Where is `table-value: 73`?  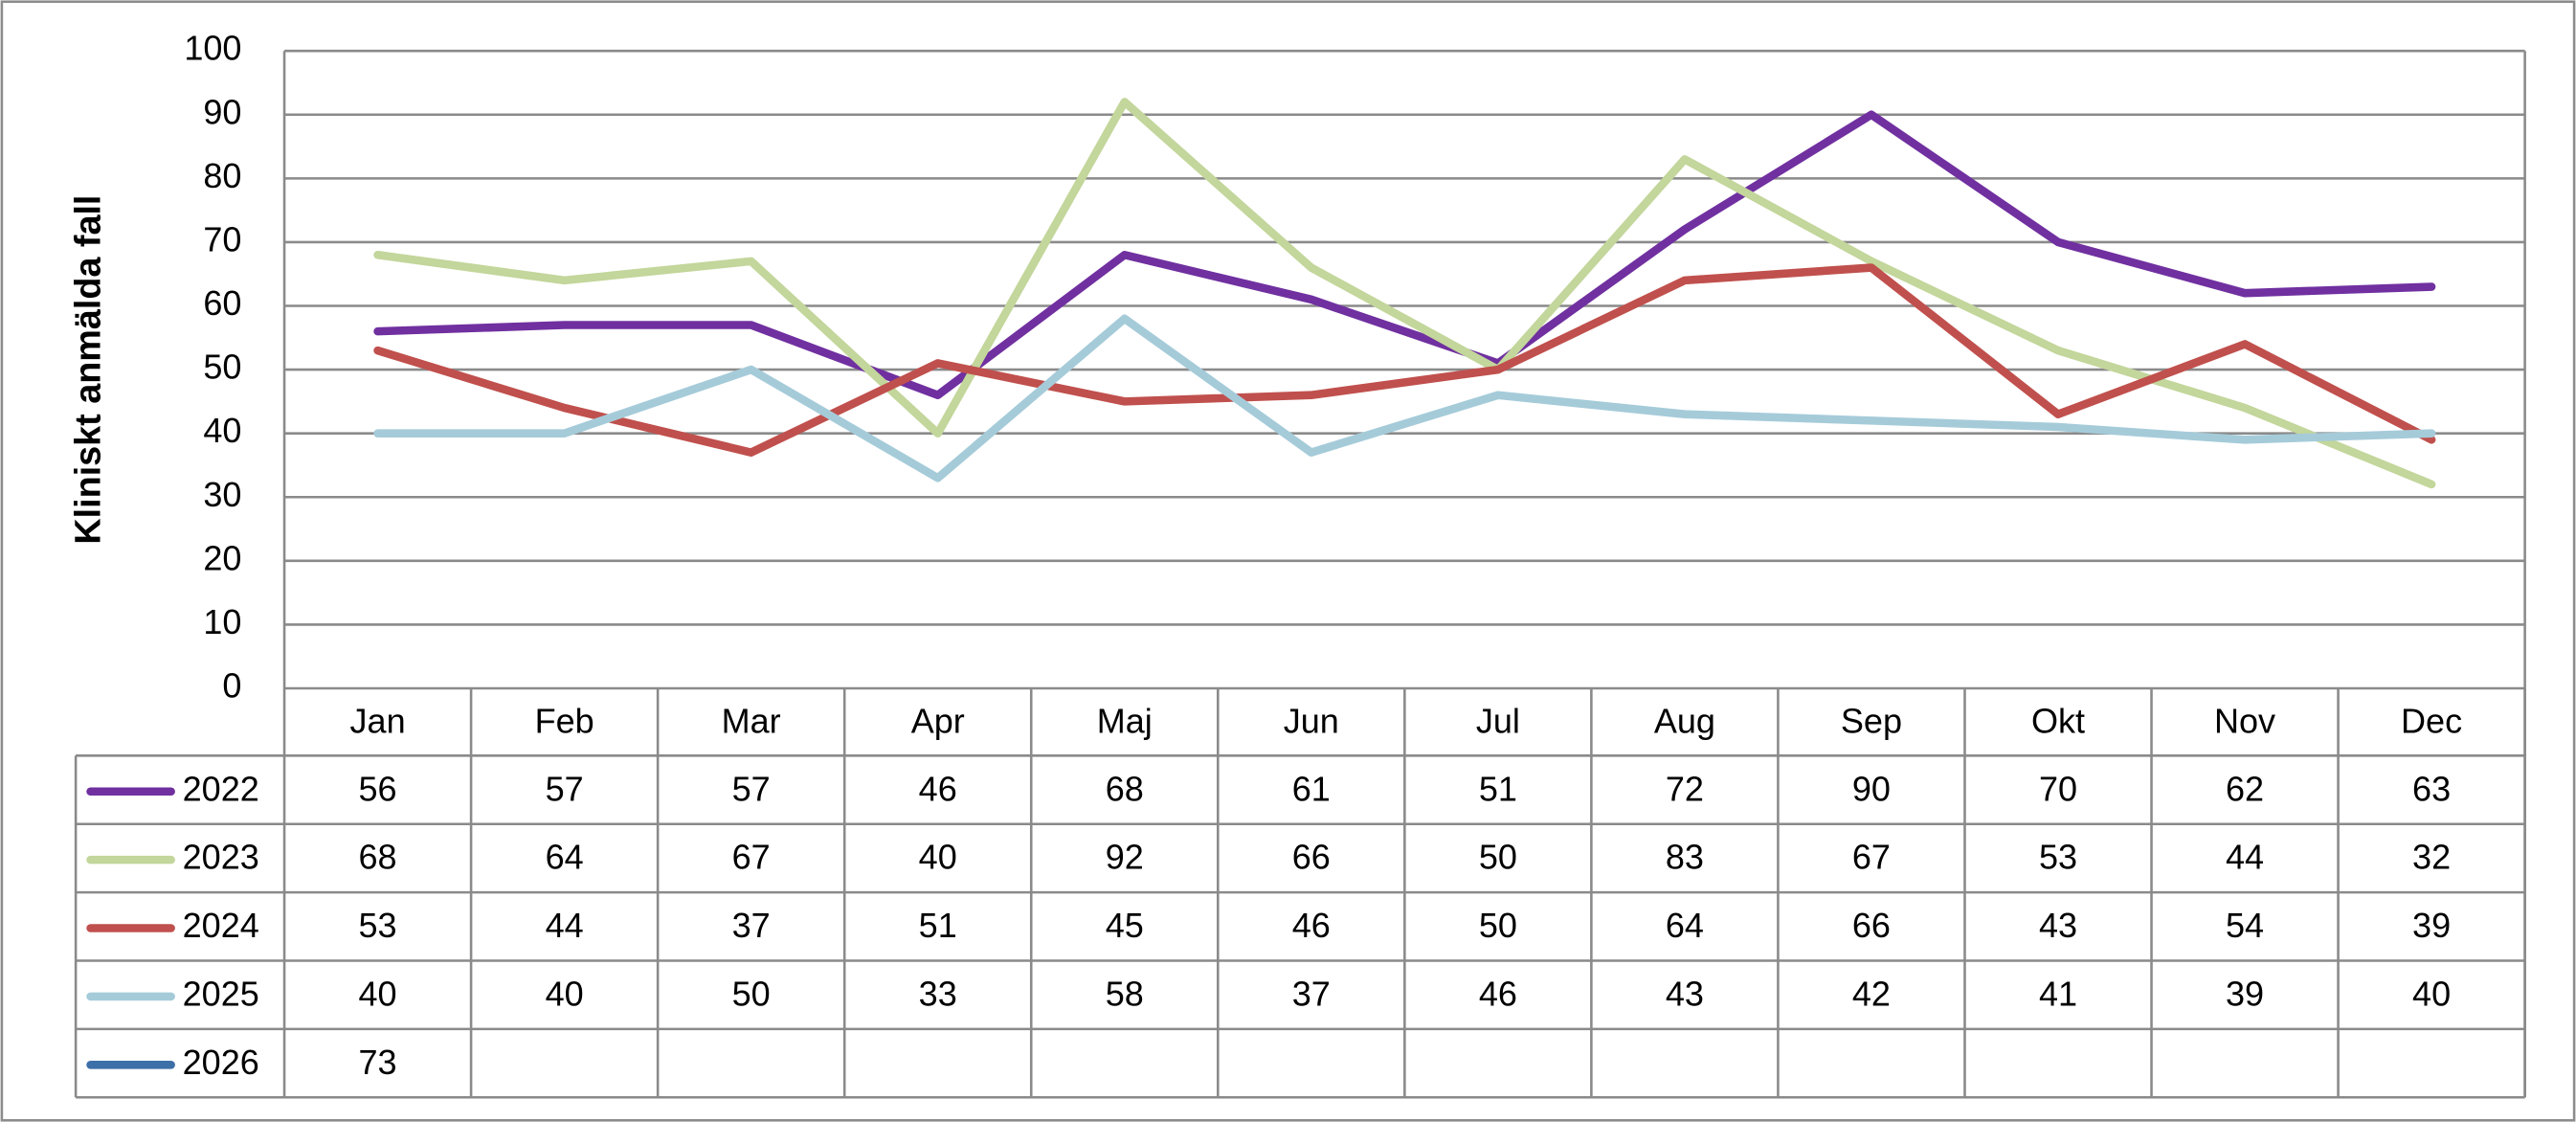 table-value: 73 is located at coordinates (378, 1063).